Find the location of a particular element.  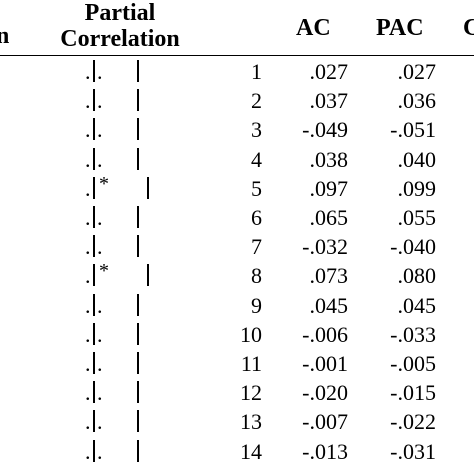

pac-value: .099 is located at coordinates (417, 188).